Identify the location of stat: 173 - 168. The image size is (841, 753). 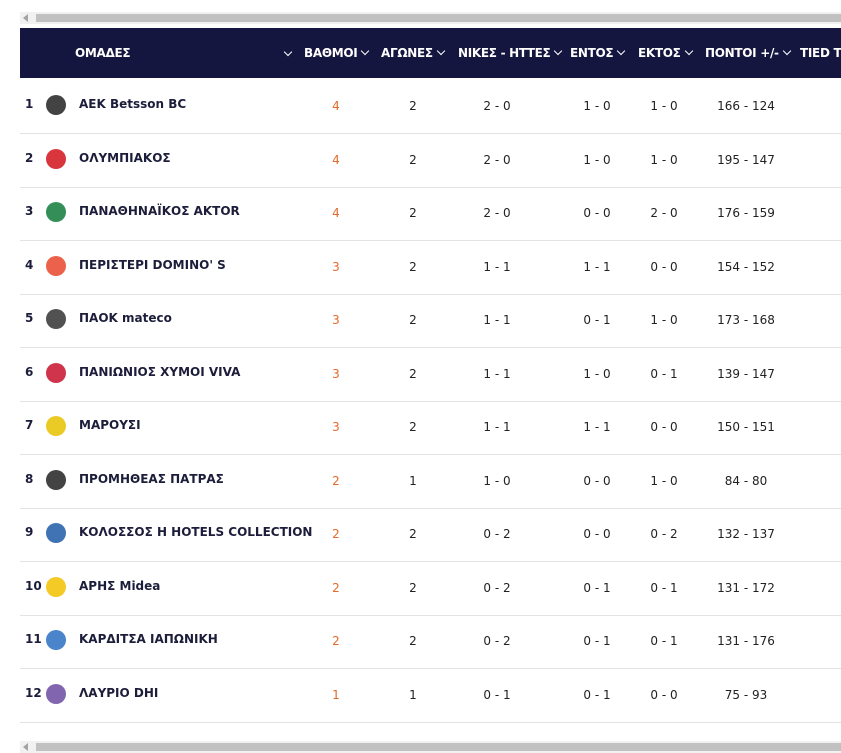
(746, 320).